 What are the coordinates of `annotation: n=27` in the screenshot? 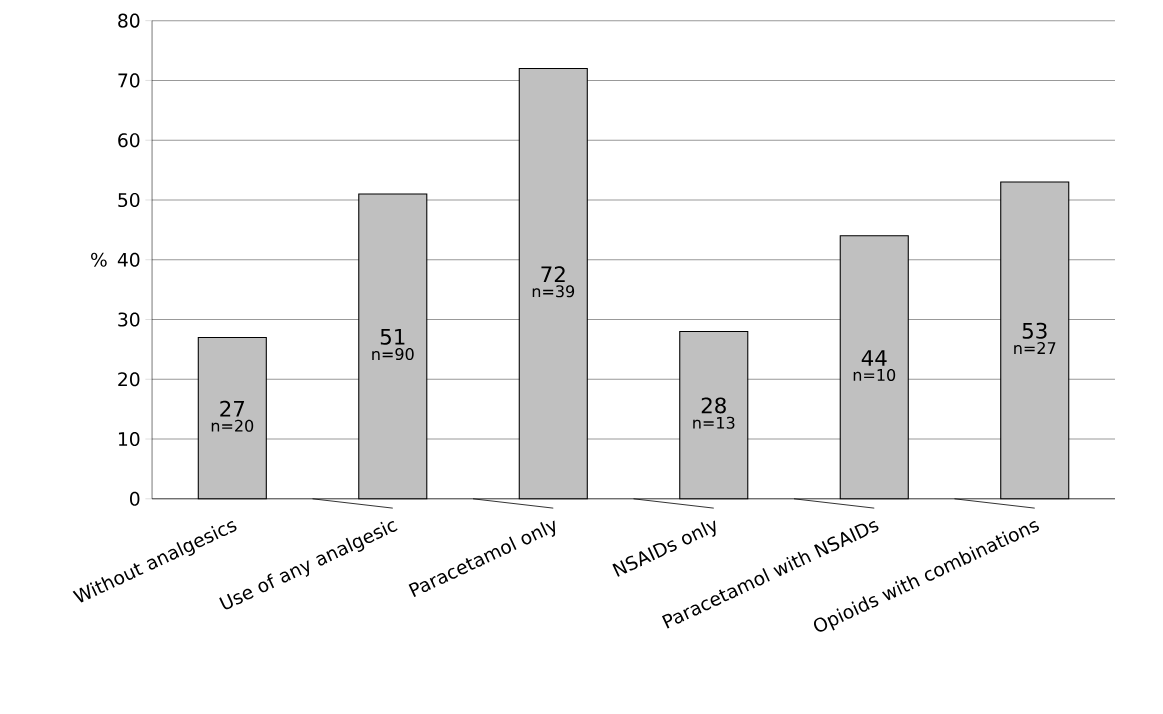 It's located at (1035, 348).